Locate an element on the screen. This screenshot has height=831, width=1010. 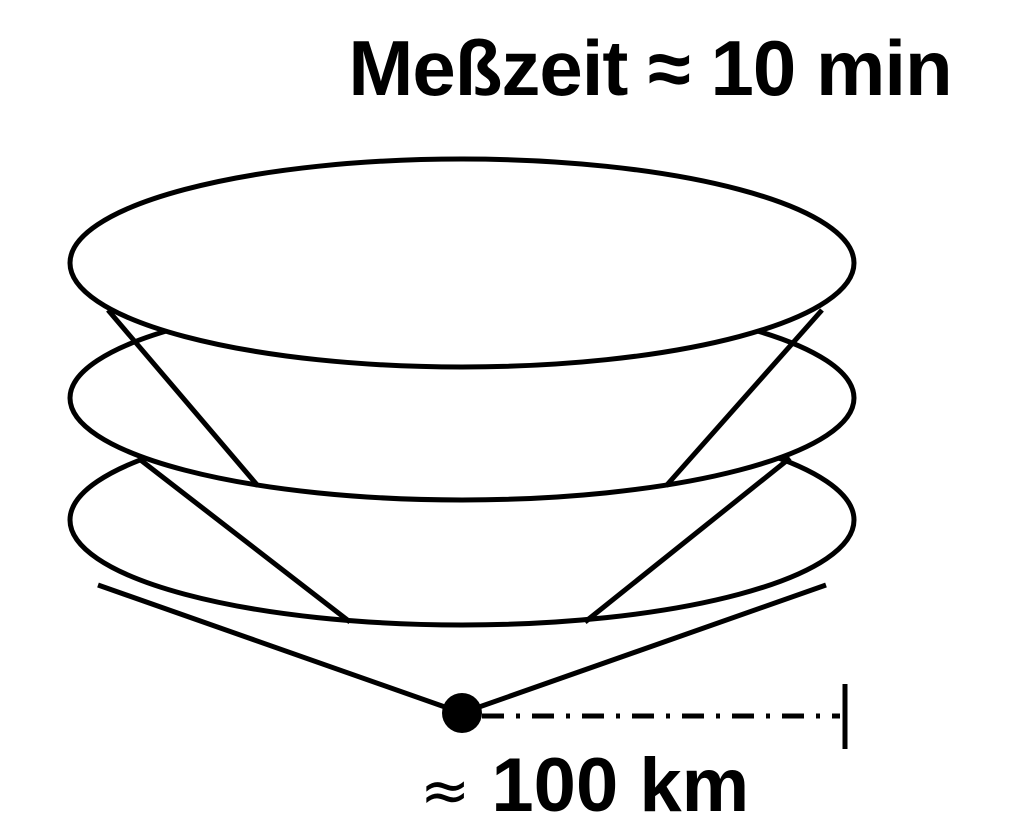
cone-edge-low-left is located at coordinates (280, 649).